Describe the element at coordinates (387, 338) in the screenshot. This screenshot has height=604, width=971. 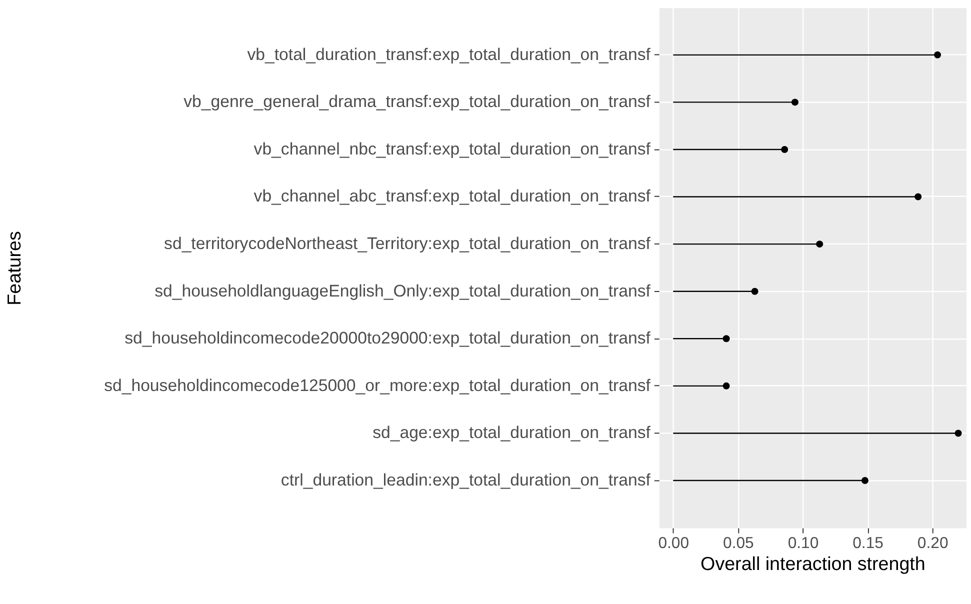
I see `y-tick-label: sd_householdincomecode20000to29000:exp_total_duration_on_transf` at that location.